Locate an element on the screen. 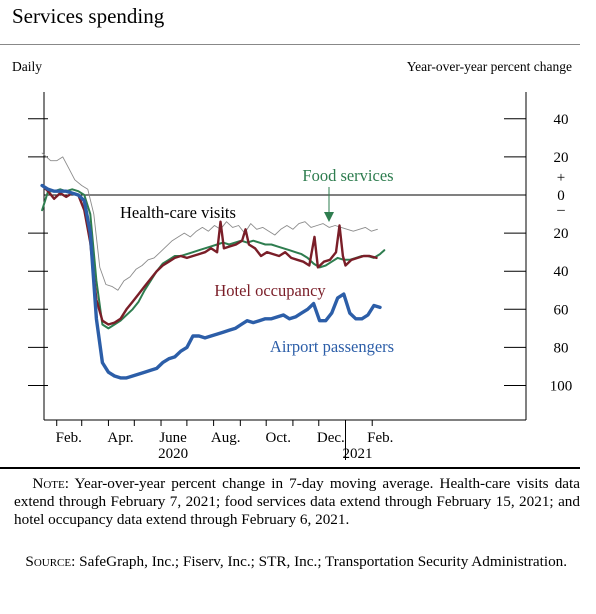  year-label: 2020 is located at coordinates (173, 454).